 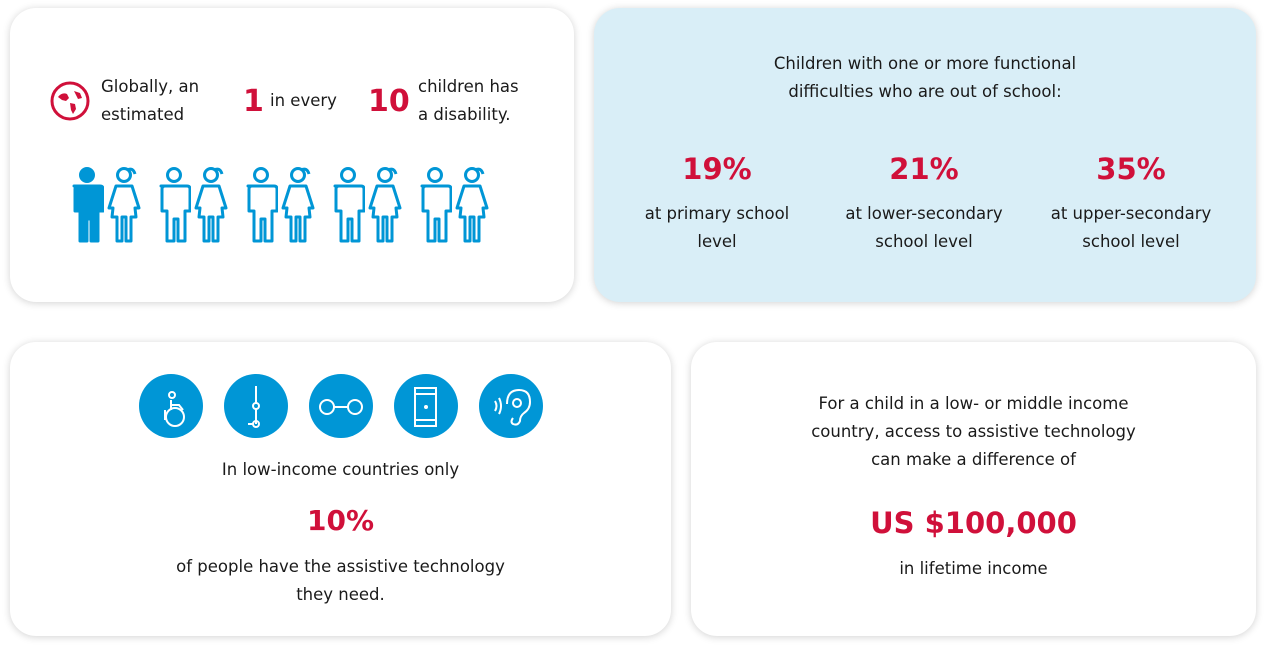 I want to click on title: difficulties who are out of school:, so click(x=925, y=91).